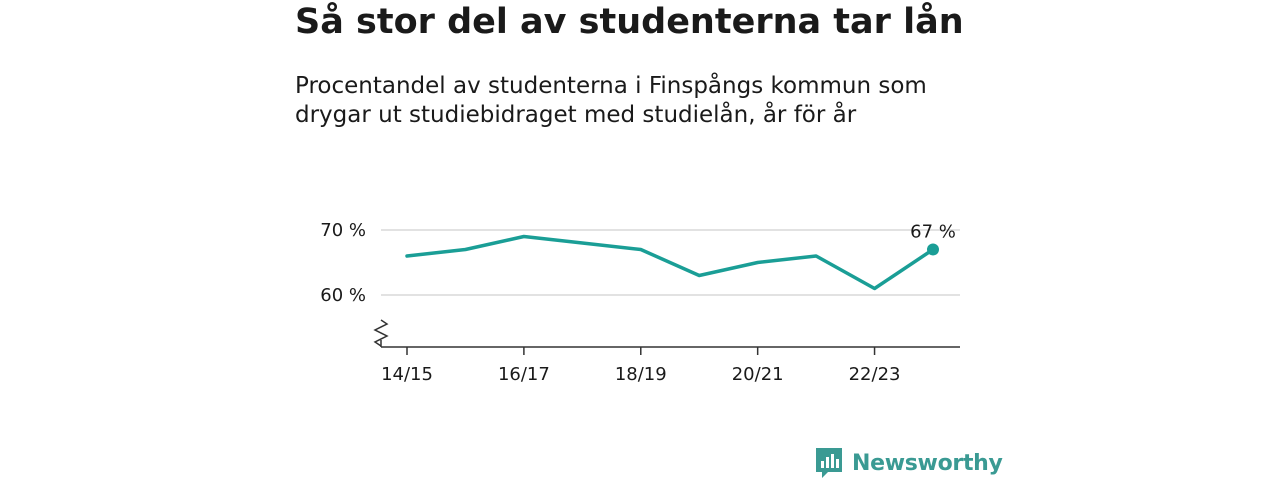  What do you see at coordinates (933, 249) in the screenshot?
I see `end-point-marker` at bounding box center [933, 249].